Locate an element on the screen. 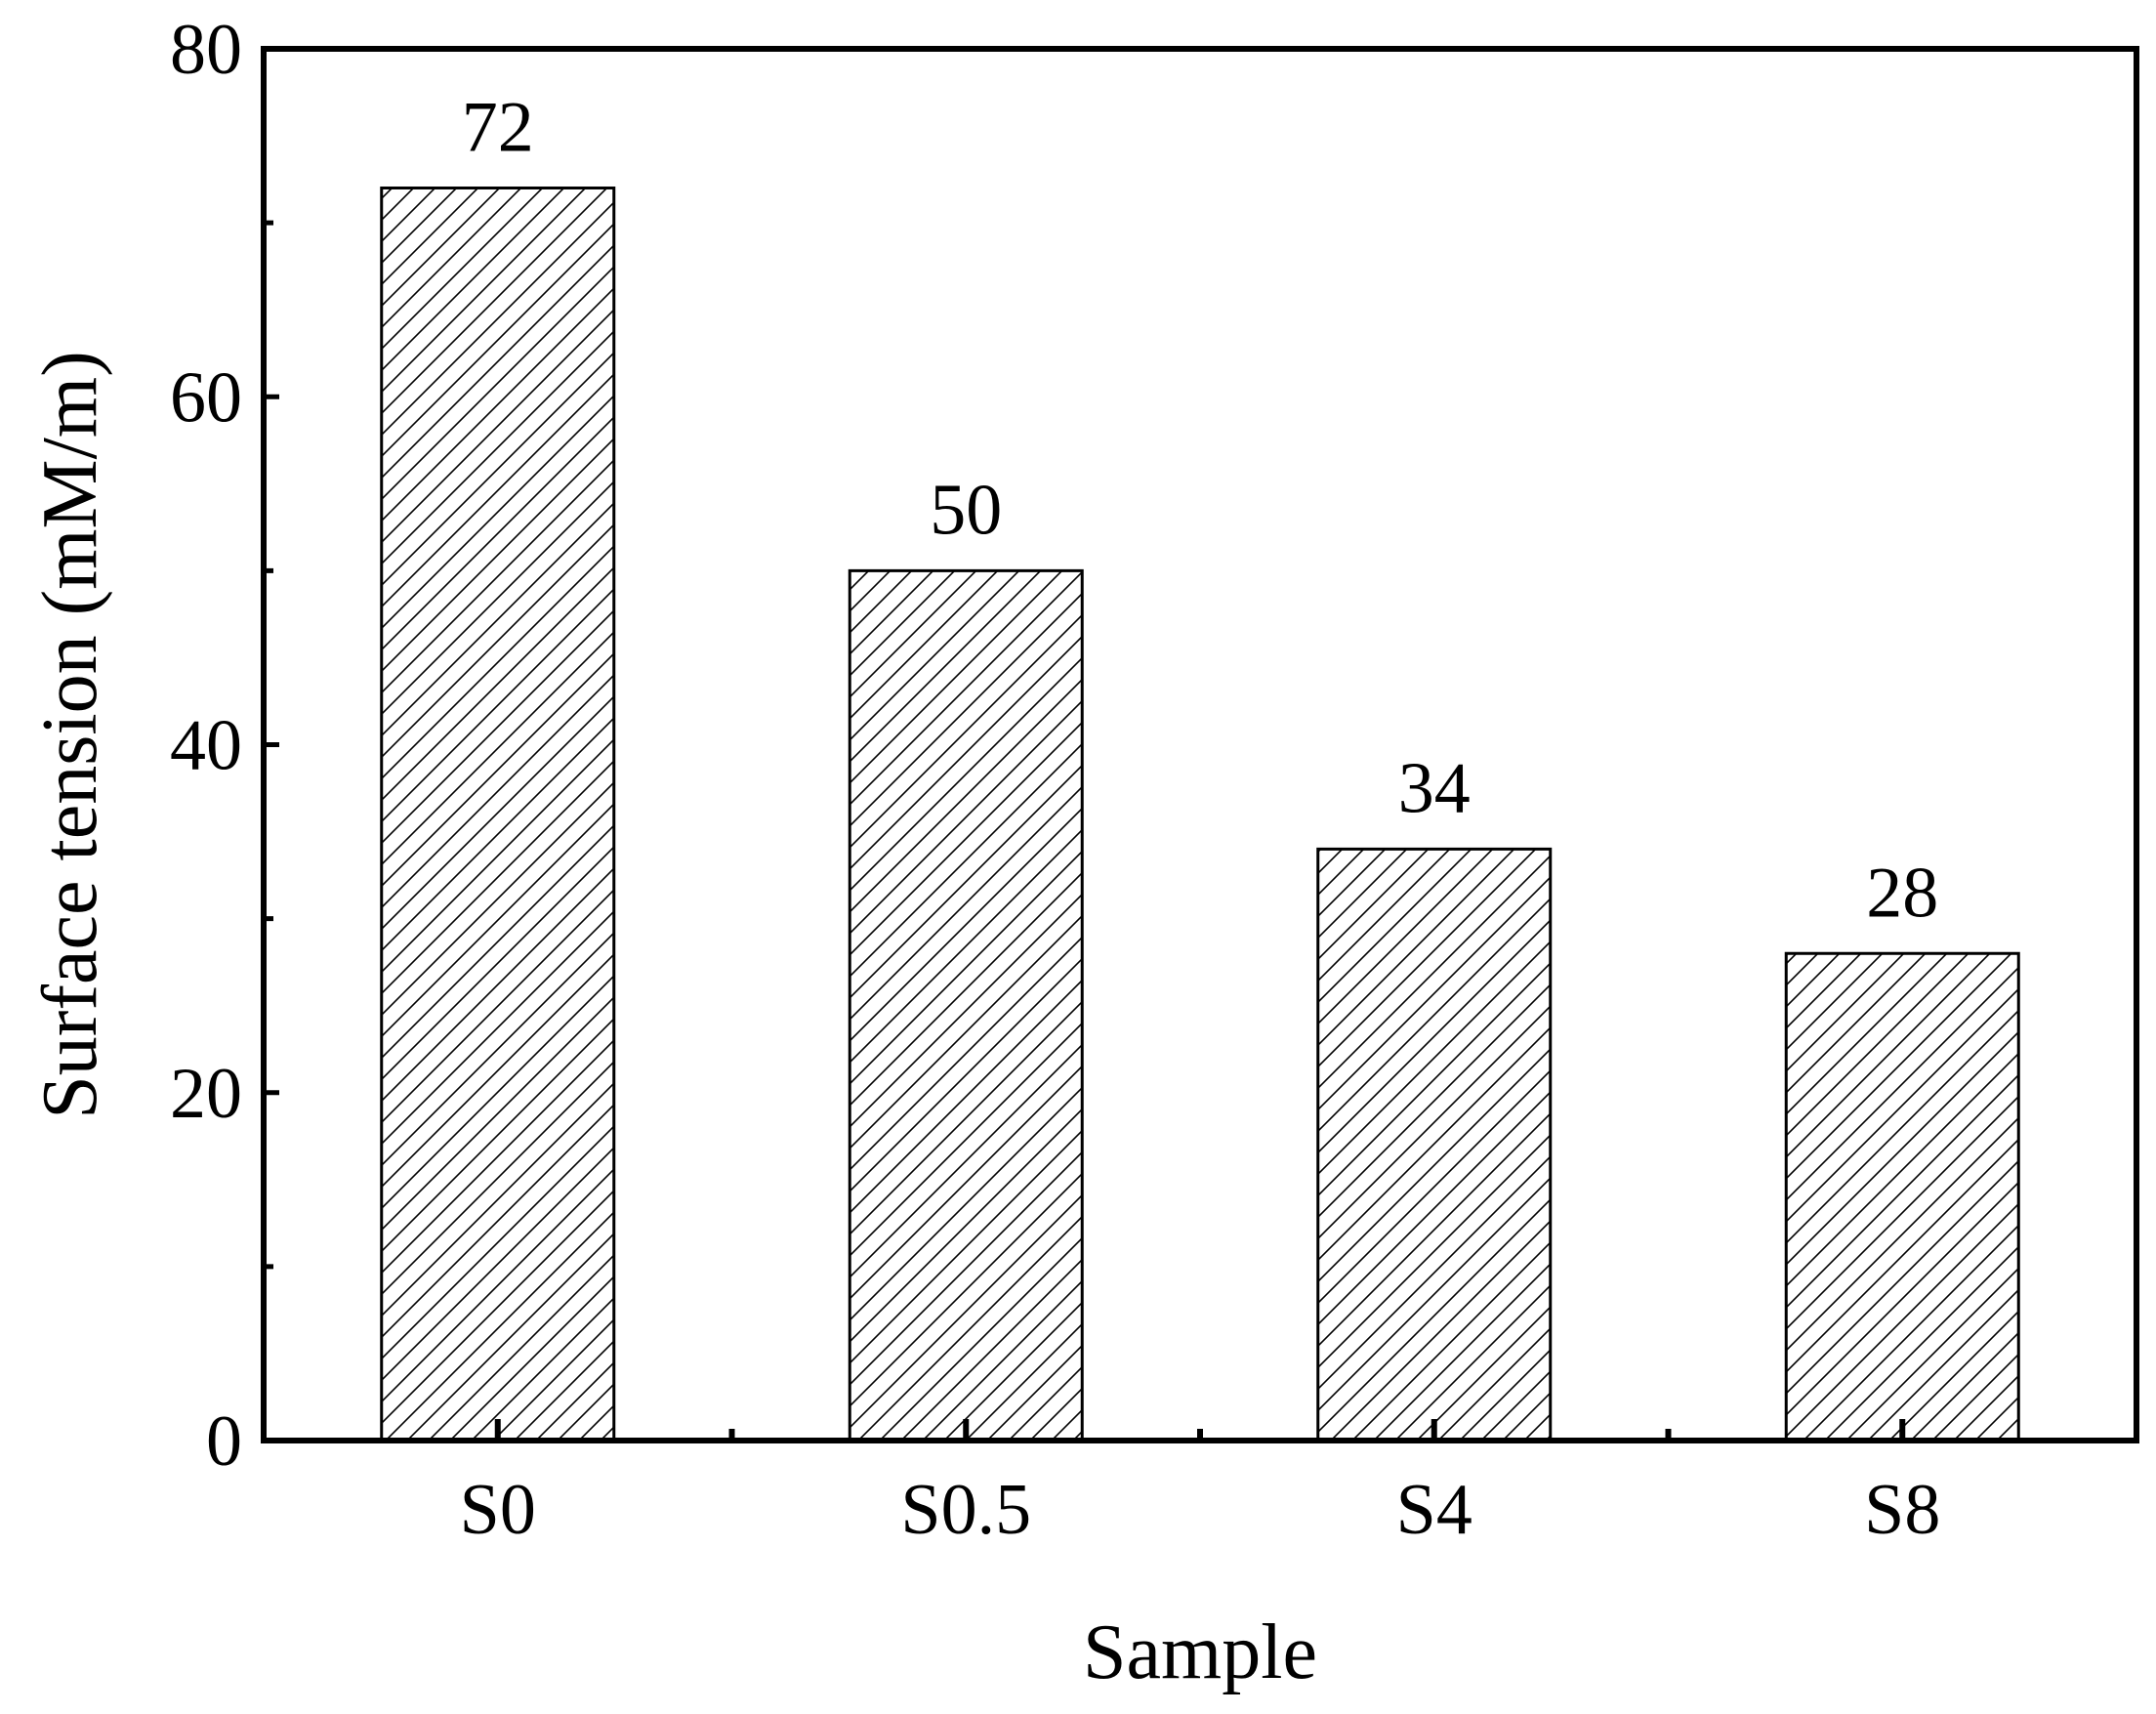 This screenshot has width=2156, height=1714. x-tick-label-S8: S8 is located at coordinates (1902, 1510).